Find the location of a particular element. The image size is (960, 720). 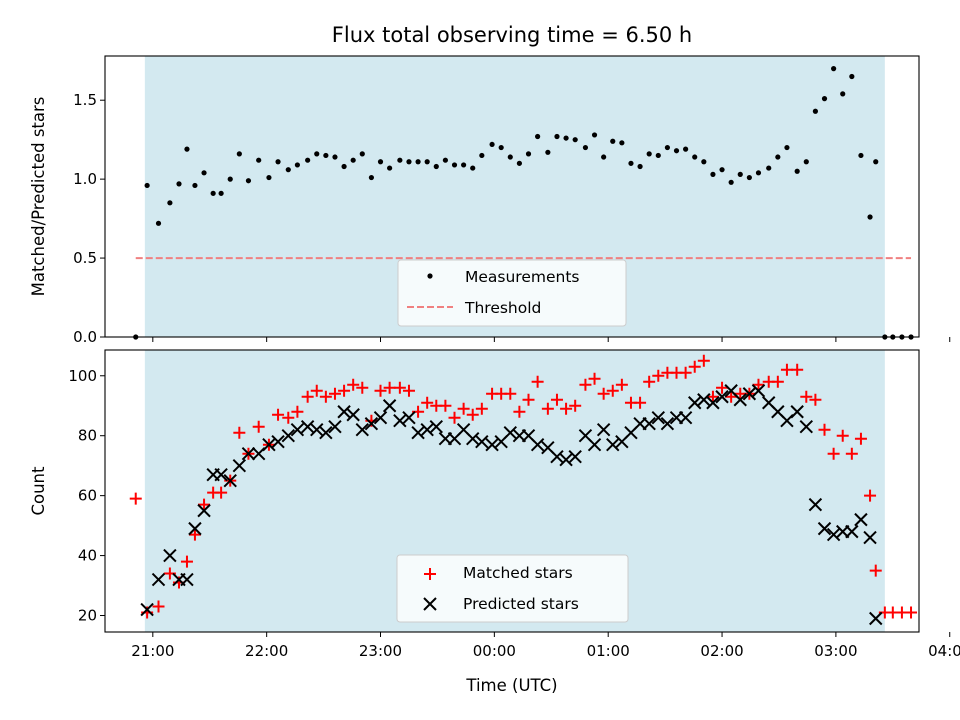

count-x-ticks: 21:00 22:00 23:00 00:00 01:00 02:00 03:00 04:00 is located at coordinates (545, 646).